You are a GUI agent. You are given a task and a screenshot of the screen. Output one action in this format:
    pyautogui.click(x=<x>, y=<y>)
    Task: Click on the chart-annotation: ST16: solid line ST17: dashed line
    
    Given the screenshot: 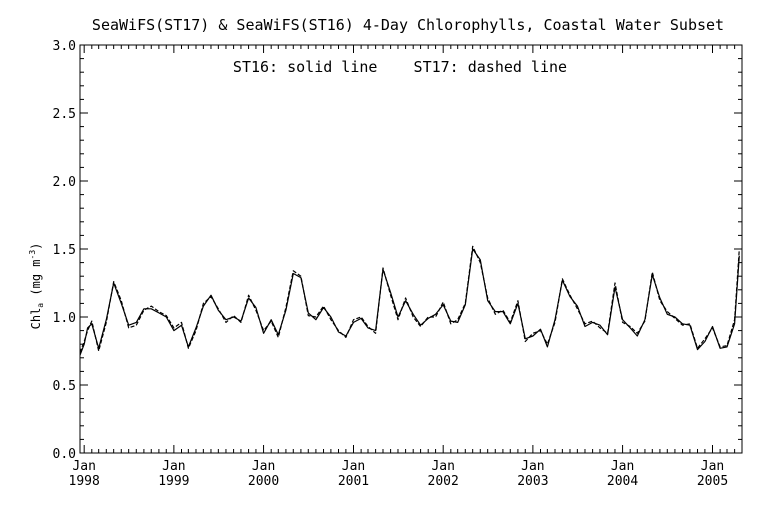 What is the action you would take?
    pyautogui.click(x=400, y=67)
    